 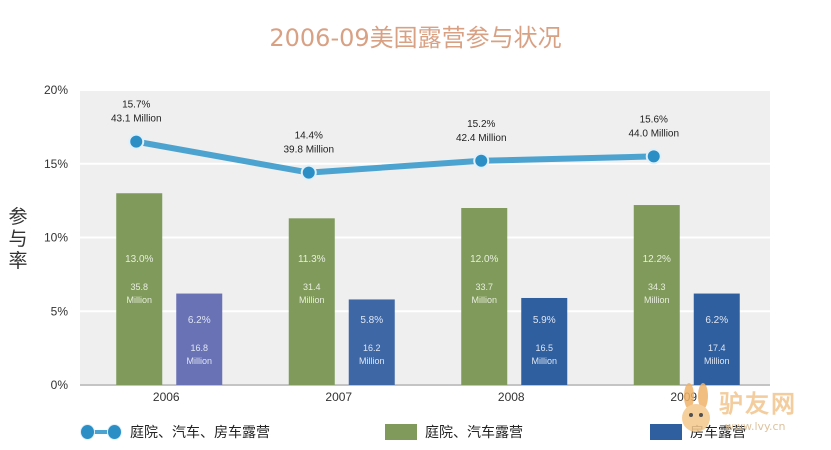 I want to click on bar-label-green-count: 31.4, so click(x=312, y=287).